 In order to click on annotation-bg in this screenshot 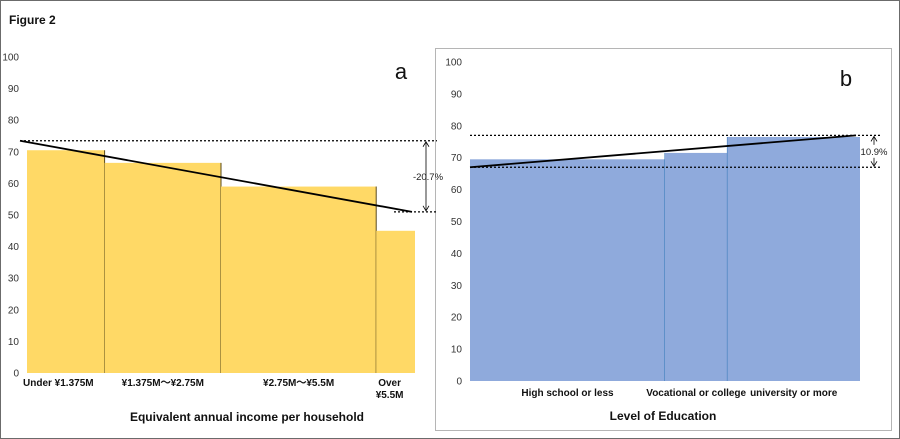, I will do `click(874, 151)`.